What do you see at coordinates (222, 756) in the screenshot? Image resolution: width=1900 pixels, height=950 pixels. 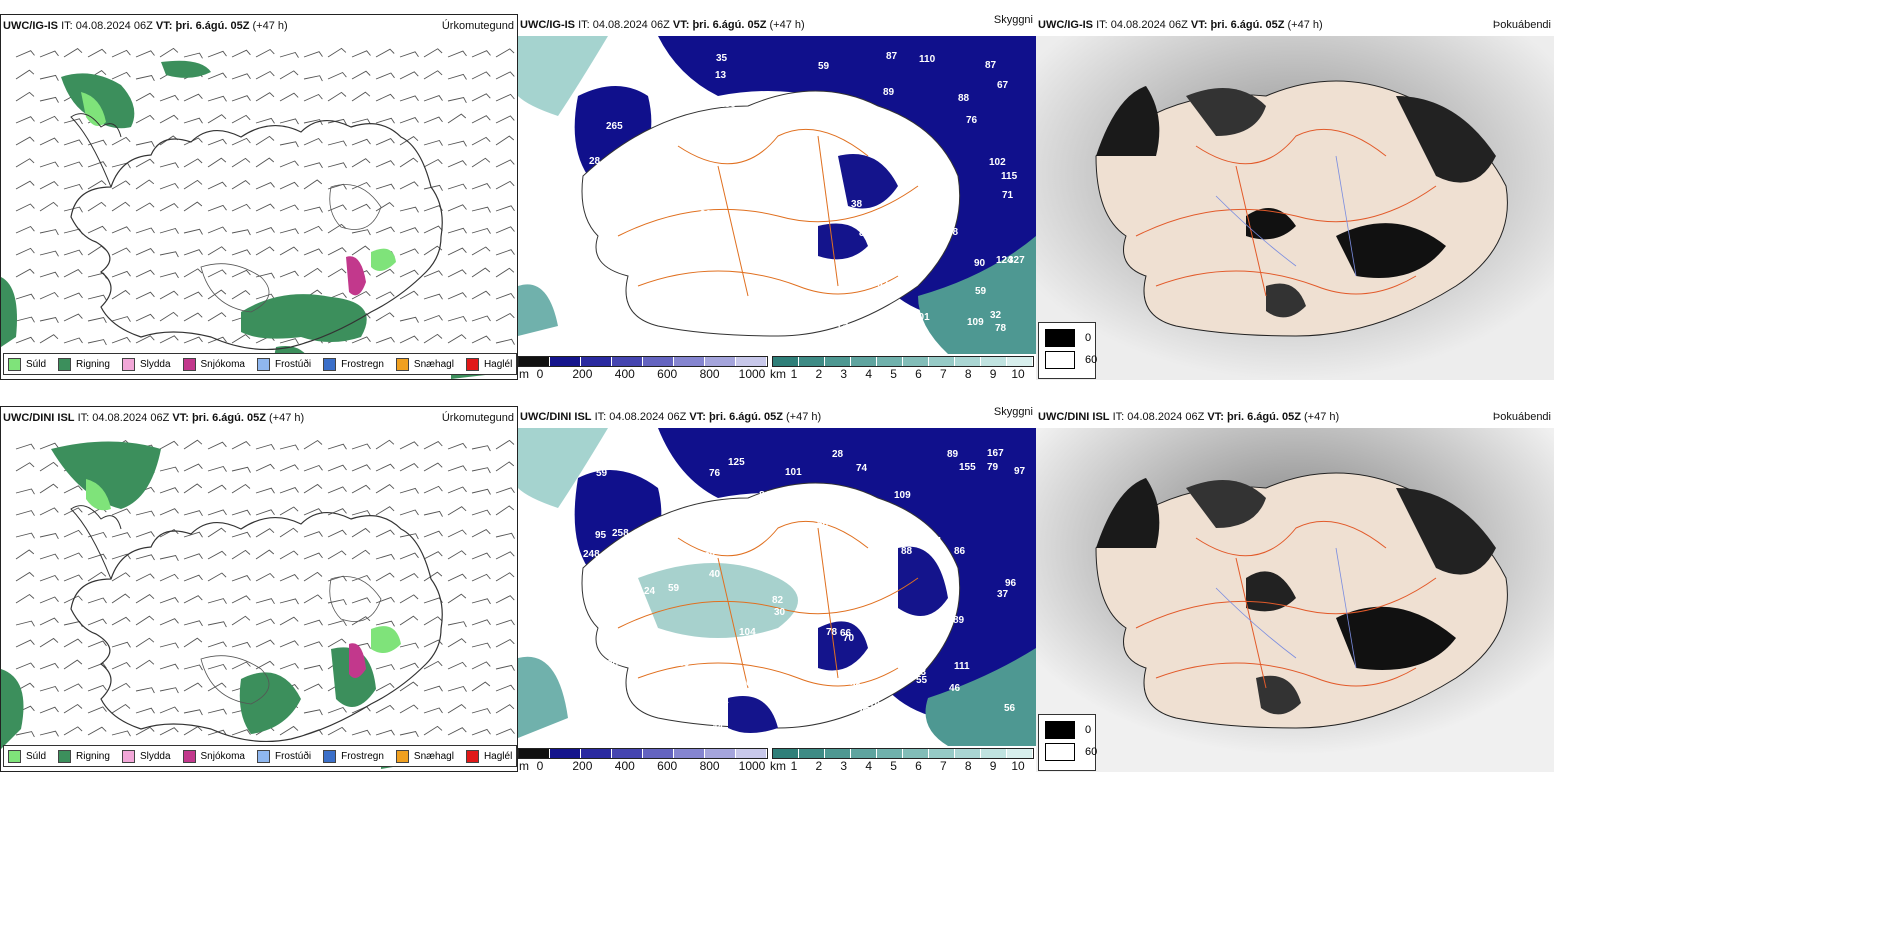 I see `legend-label: Snjókoma` at bounding box center [222, 756].